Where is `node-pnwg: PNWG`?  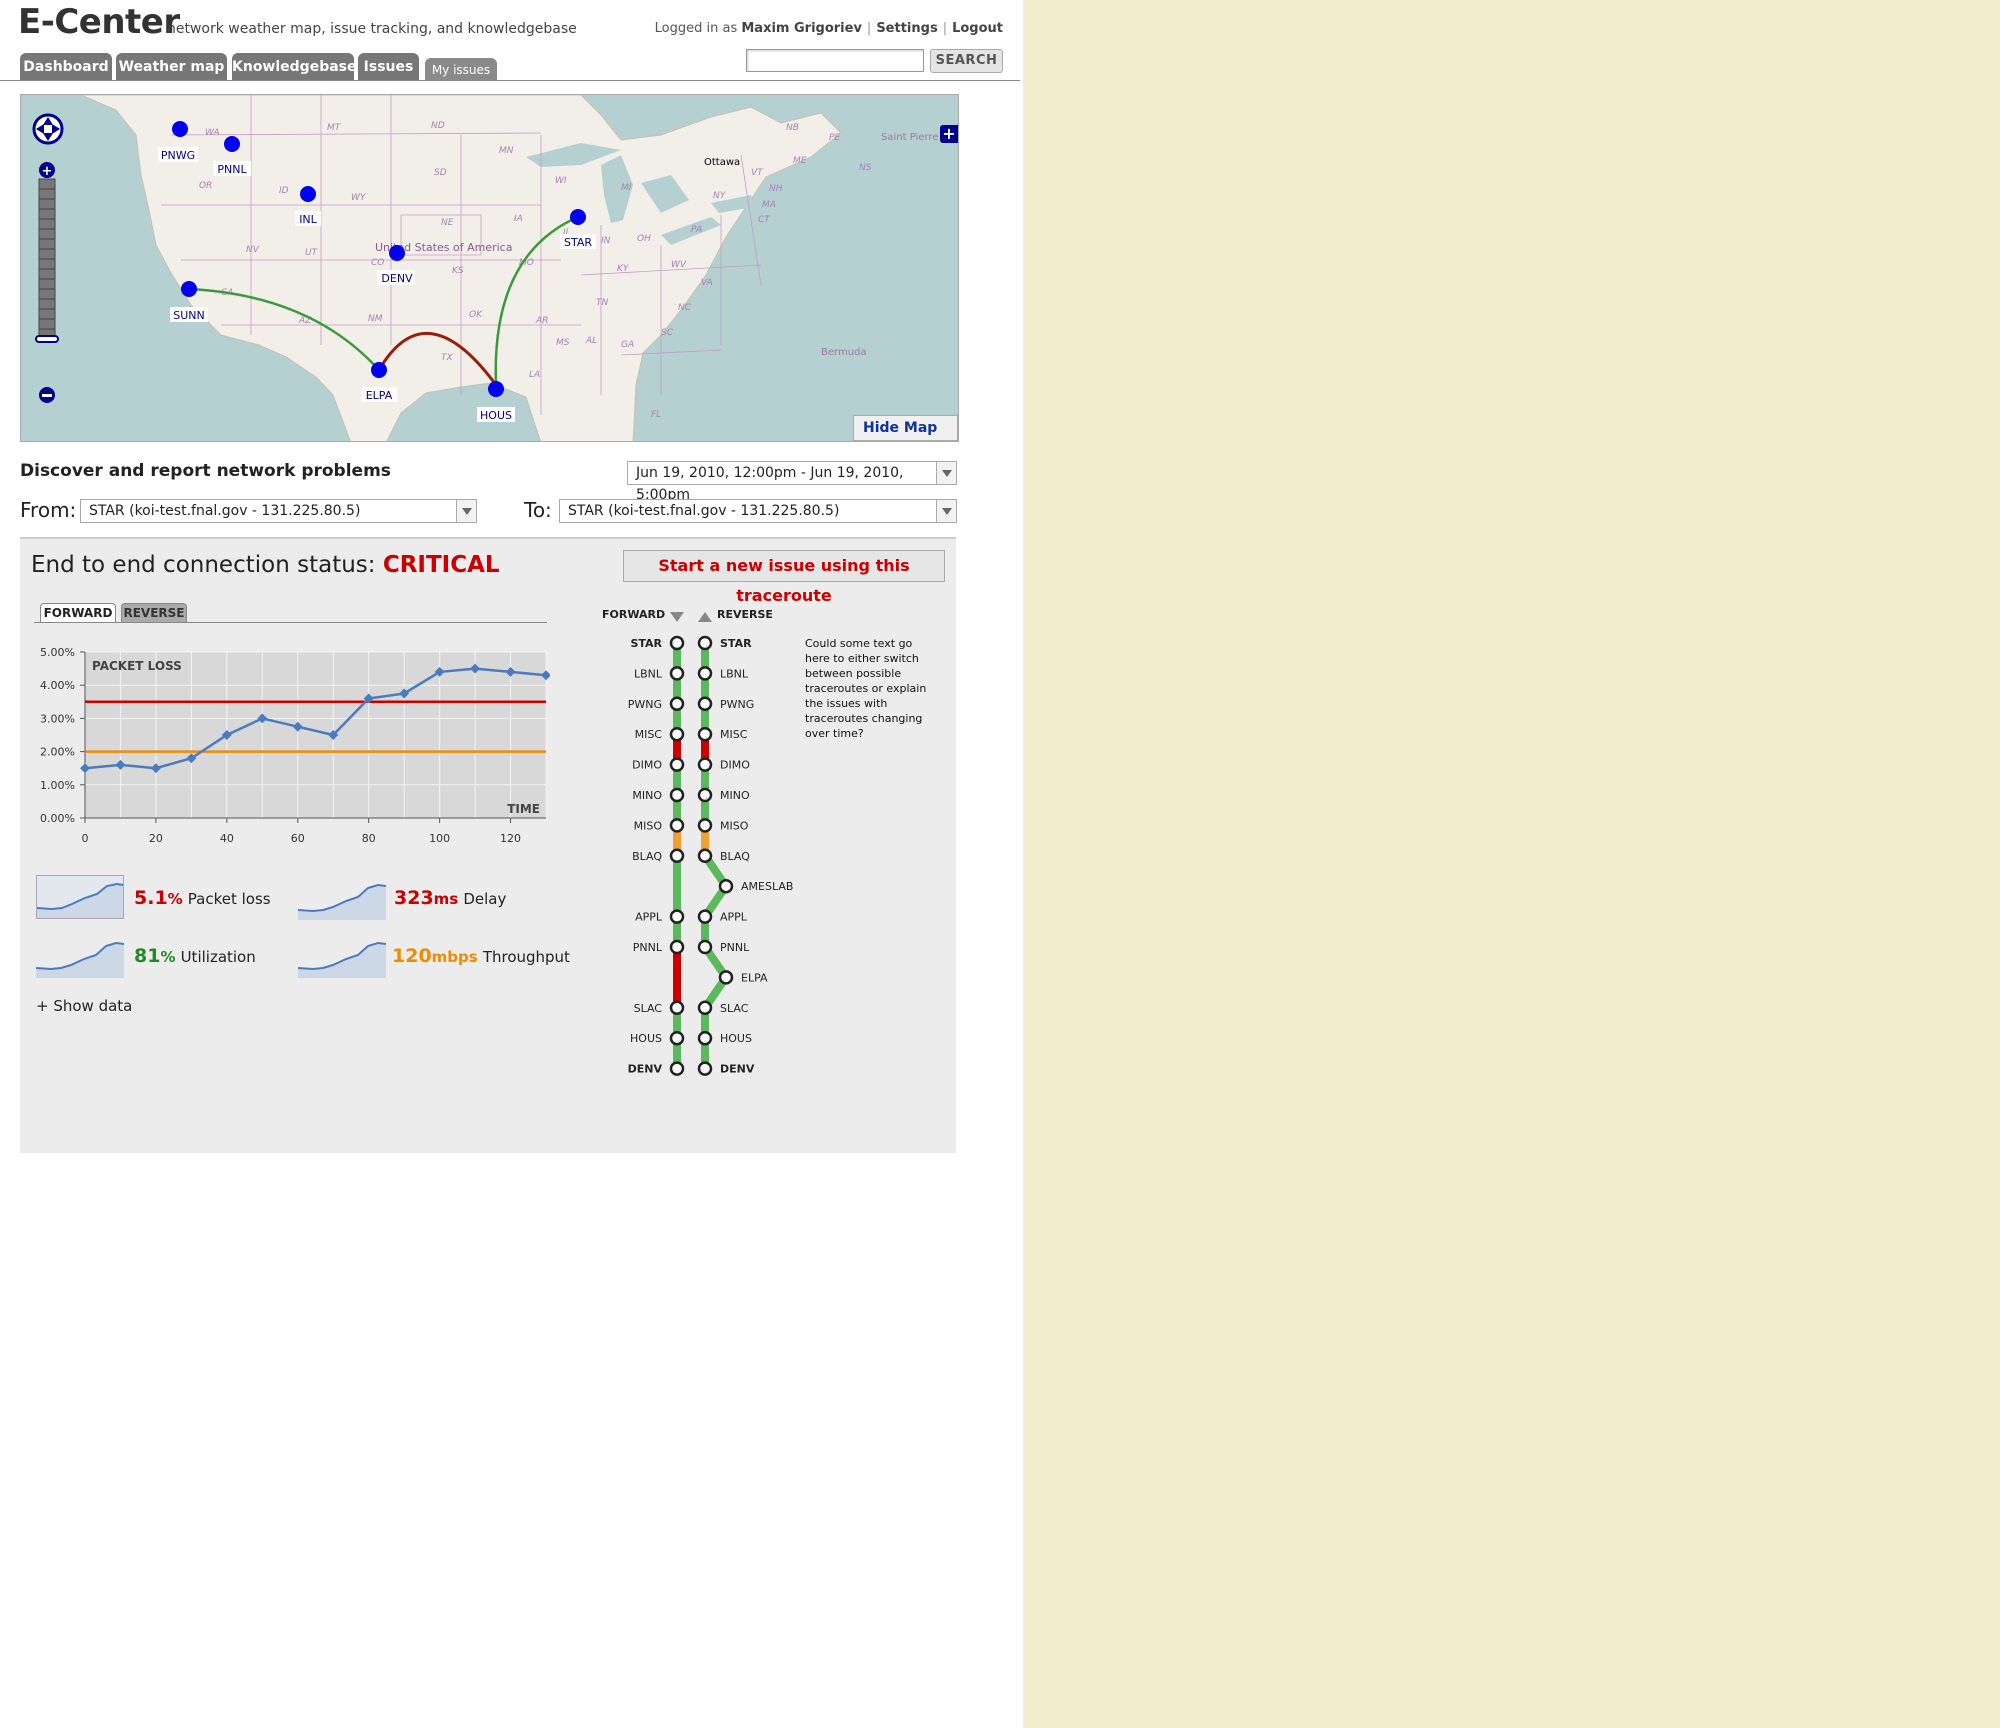 node-pnwg: PNWG is located at coordinates (178, 141).